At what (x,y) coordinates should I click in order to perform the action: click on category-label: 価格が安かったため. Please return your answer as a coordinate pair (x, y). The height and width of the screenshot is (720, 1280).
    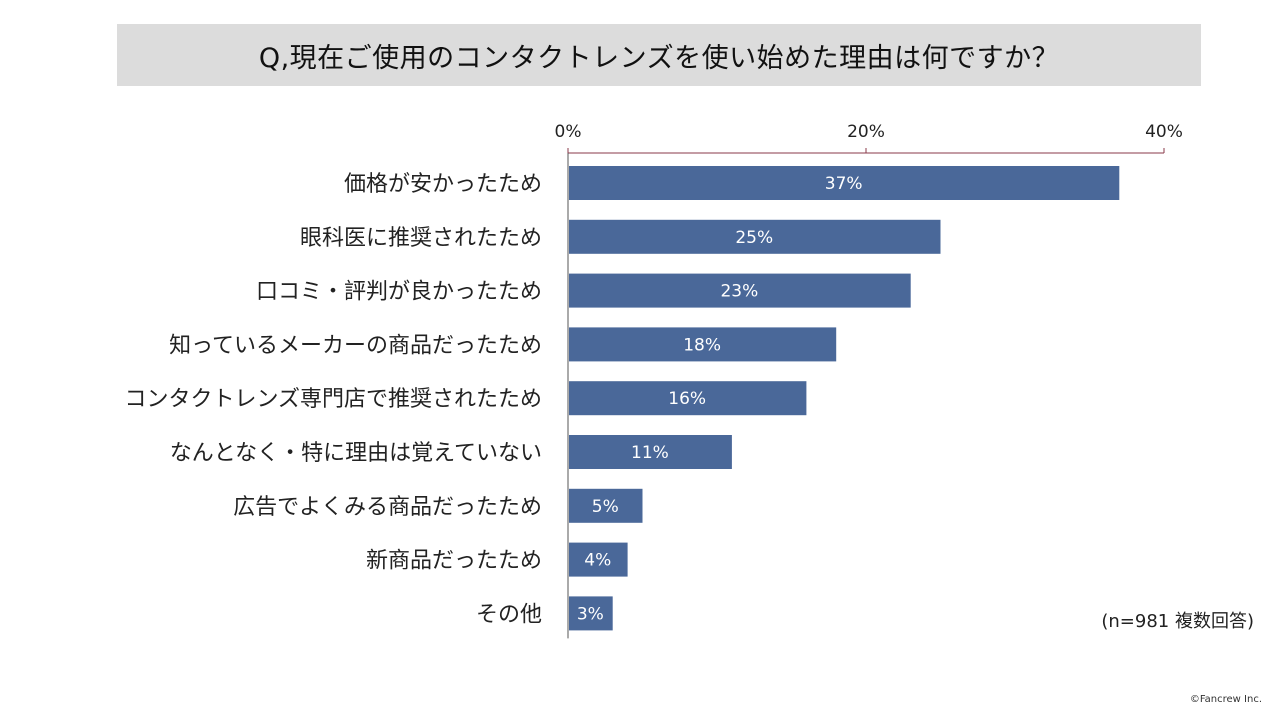
    Looking at the image, I should click on (443, 184).